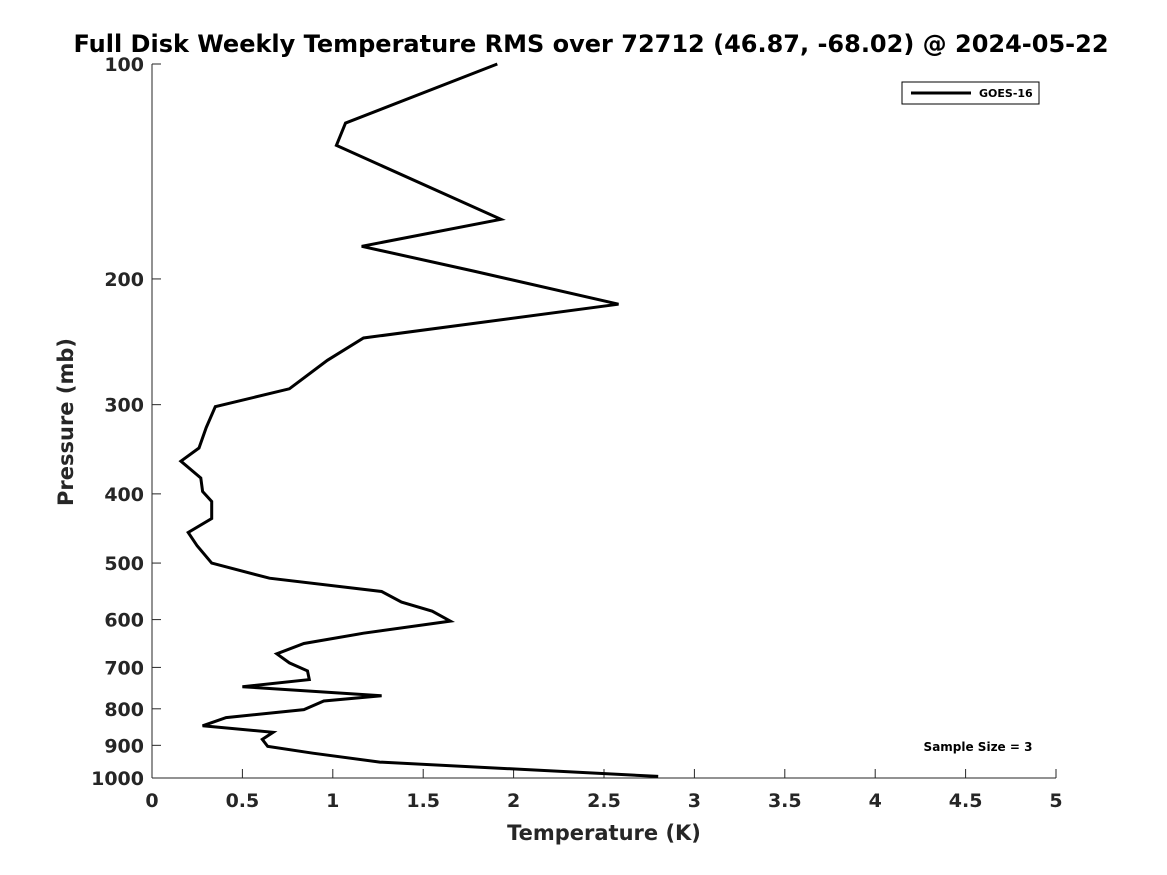 The image size is (1167, 875). I want to click on y-tick-label: 100, so click(124, 65).